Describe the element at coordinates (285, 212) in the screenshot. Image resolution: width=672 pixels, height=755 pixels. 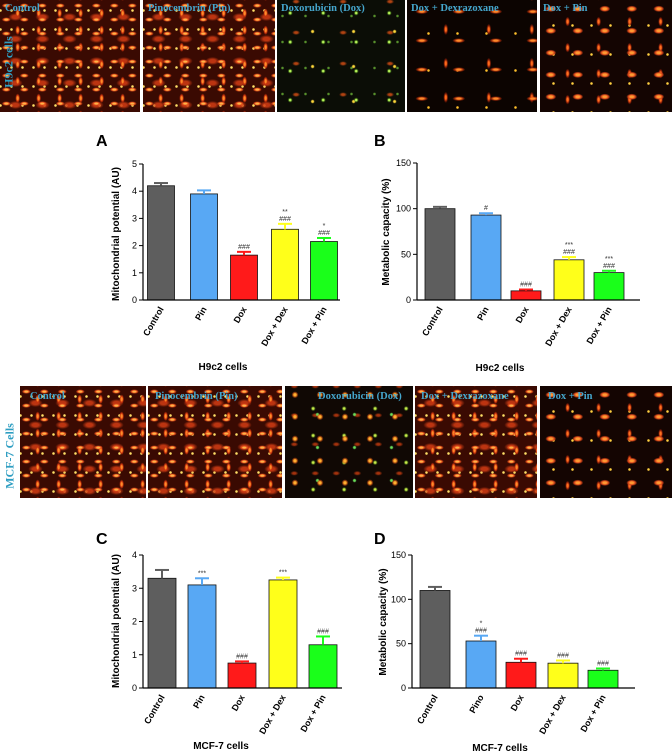
I see `significance-marker: **` at that location.